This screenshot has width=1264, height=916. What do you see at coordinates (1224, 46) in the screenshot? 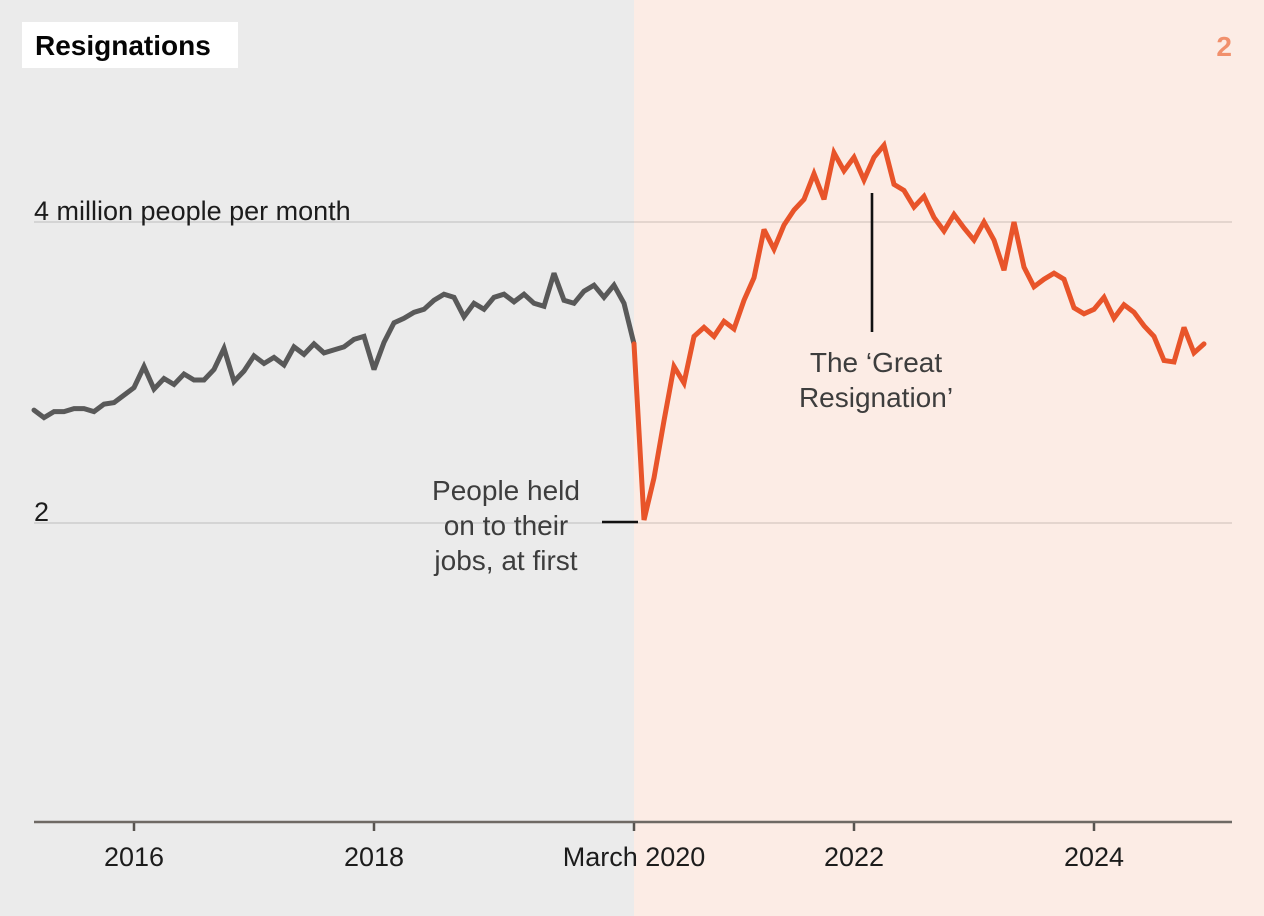
I see `slide-number: 2` at bounding box center [1224, 46].